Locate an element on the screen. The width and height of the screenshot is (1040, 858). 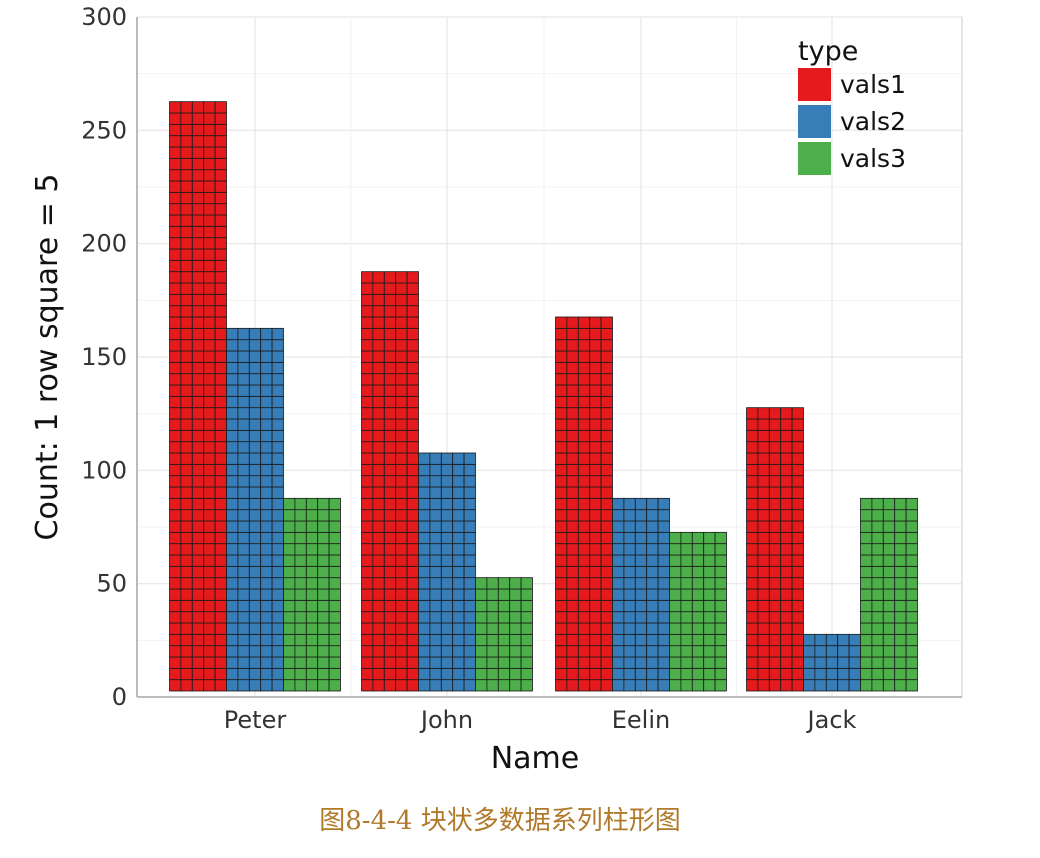
x-tick-label: Jack is located at coordinates (831, 720).